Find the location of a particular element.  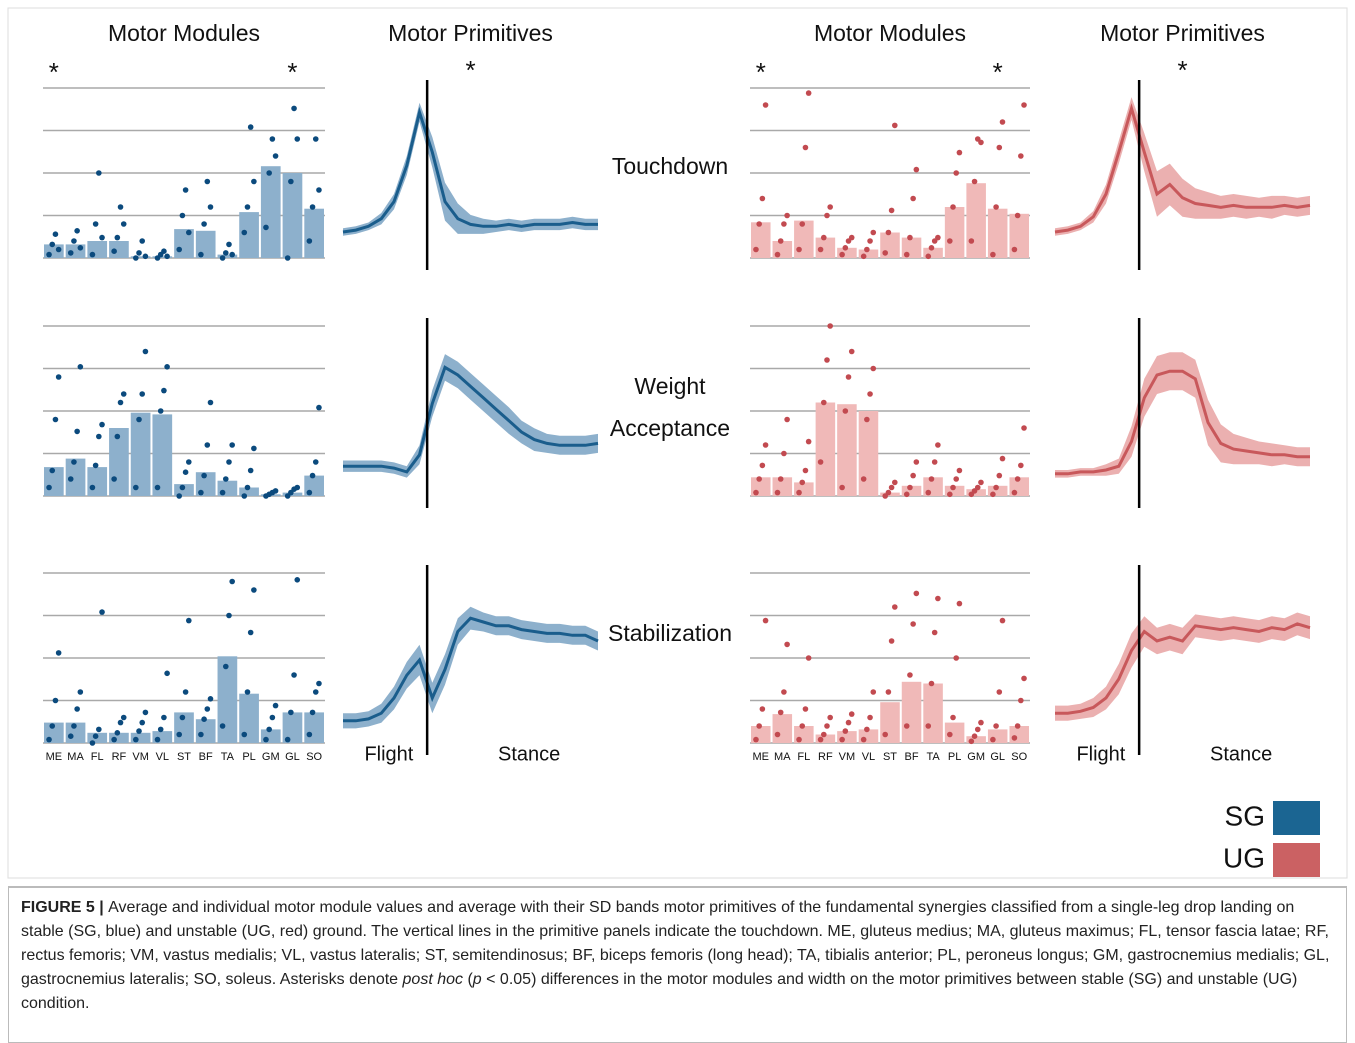

sd-band is located at coordinates (1182, 166).